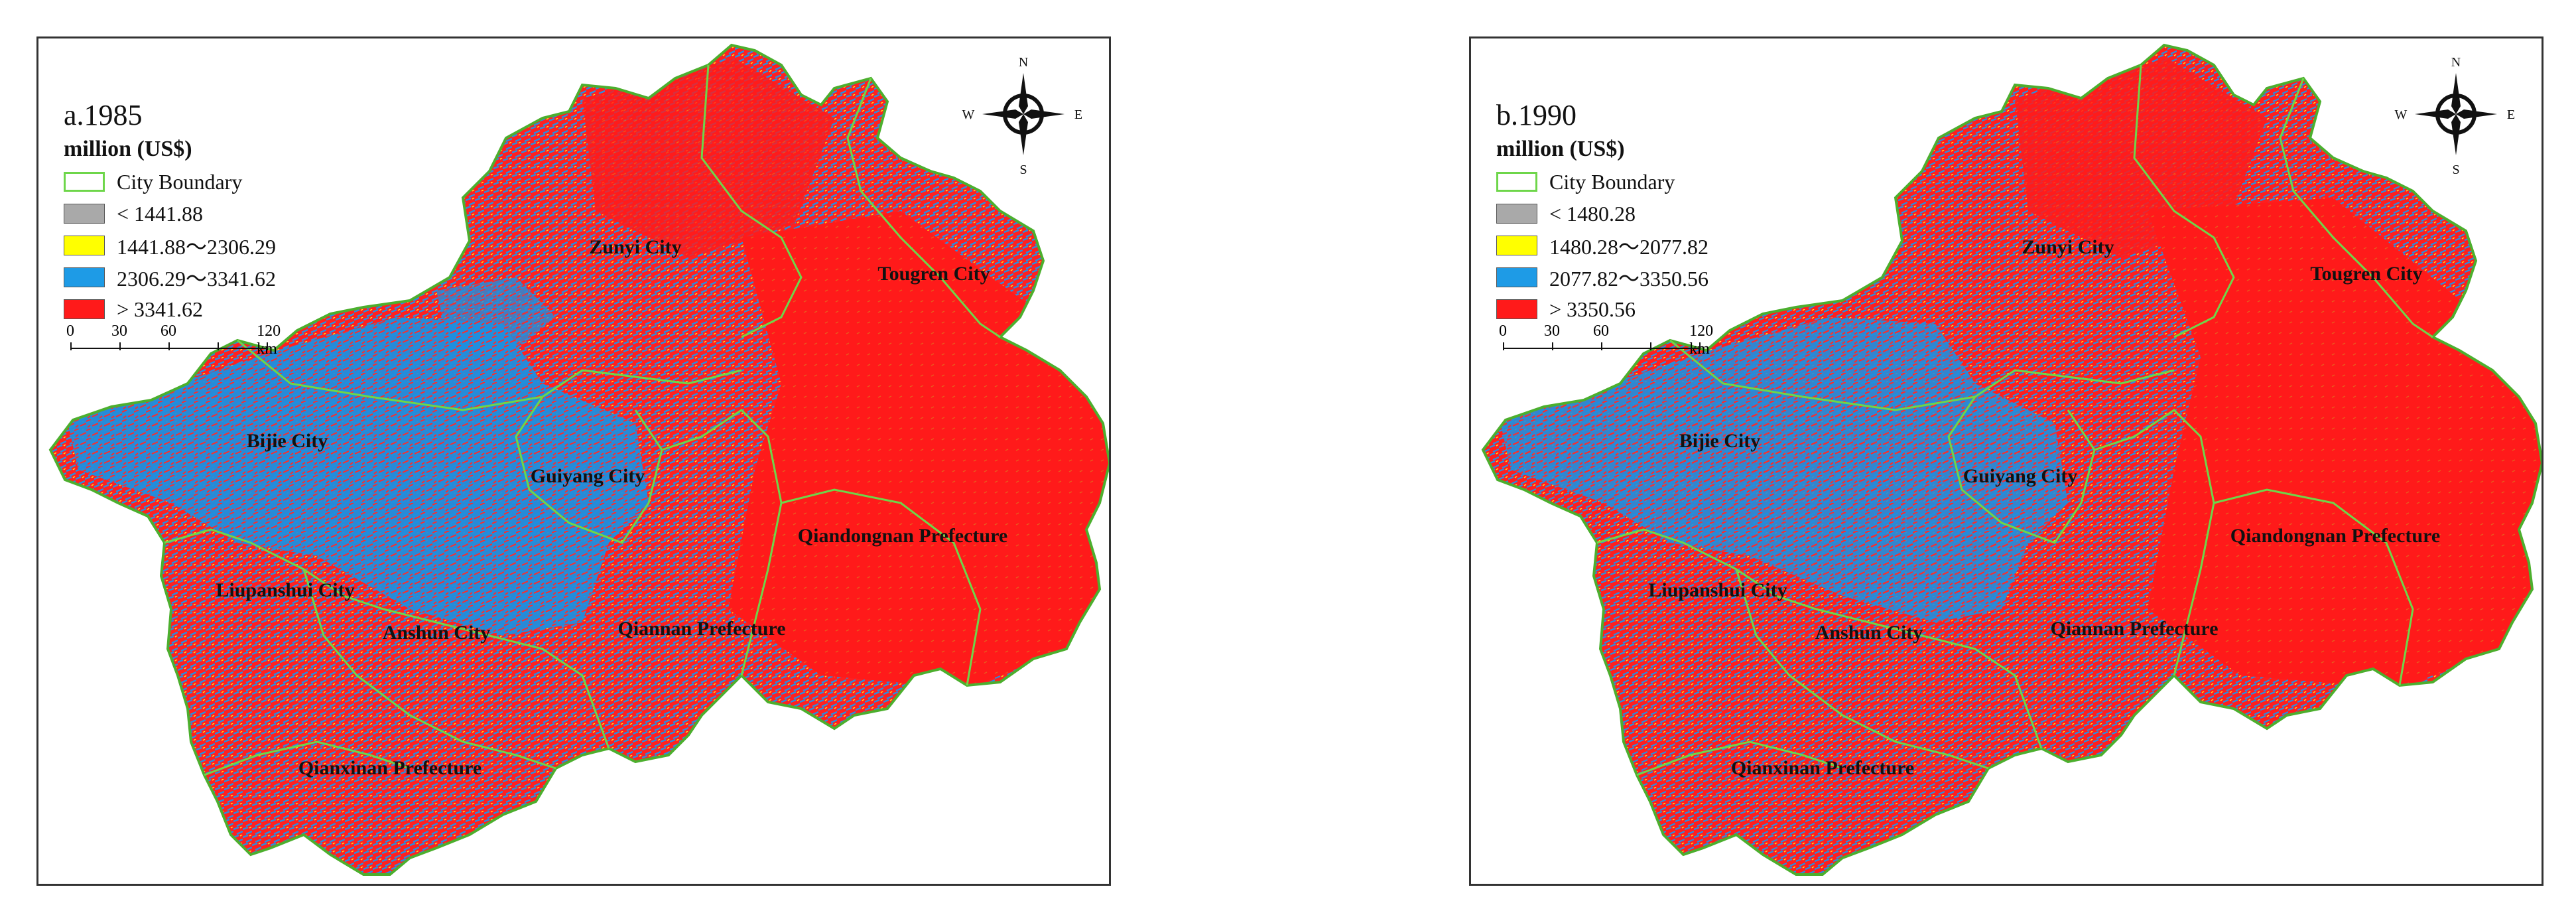  What do you see at coordinates (104, 115) in the screenshot?
I see `panel-year-label: a.1985` at bounding box center [104, 115].